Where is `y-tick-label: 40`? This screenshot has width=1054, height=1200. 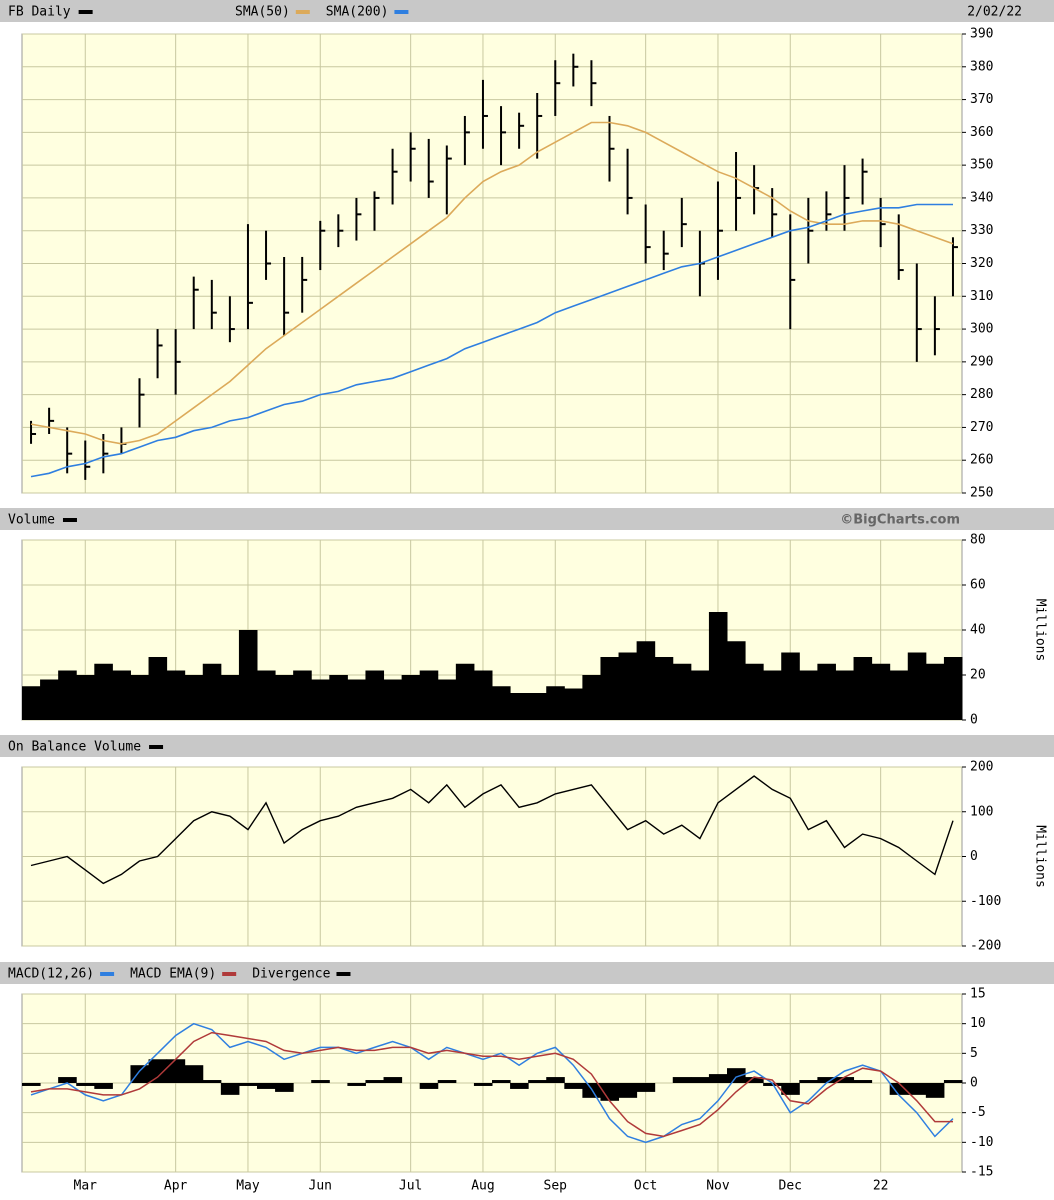 y-tick-label: 40 is located at coordinates (978, 630).